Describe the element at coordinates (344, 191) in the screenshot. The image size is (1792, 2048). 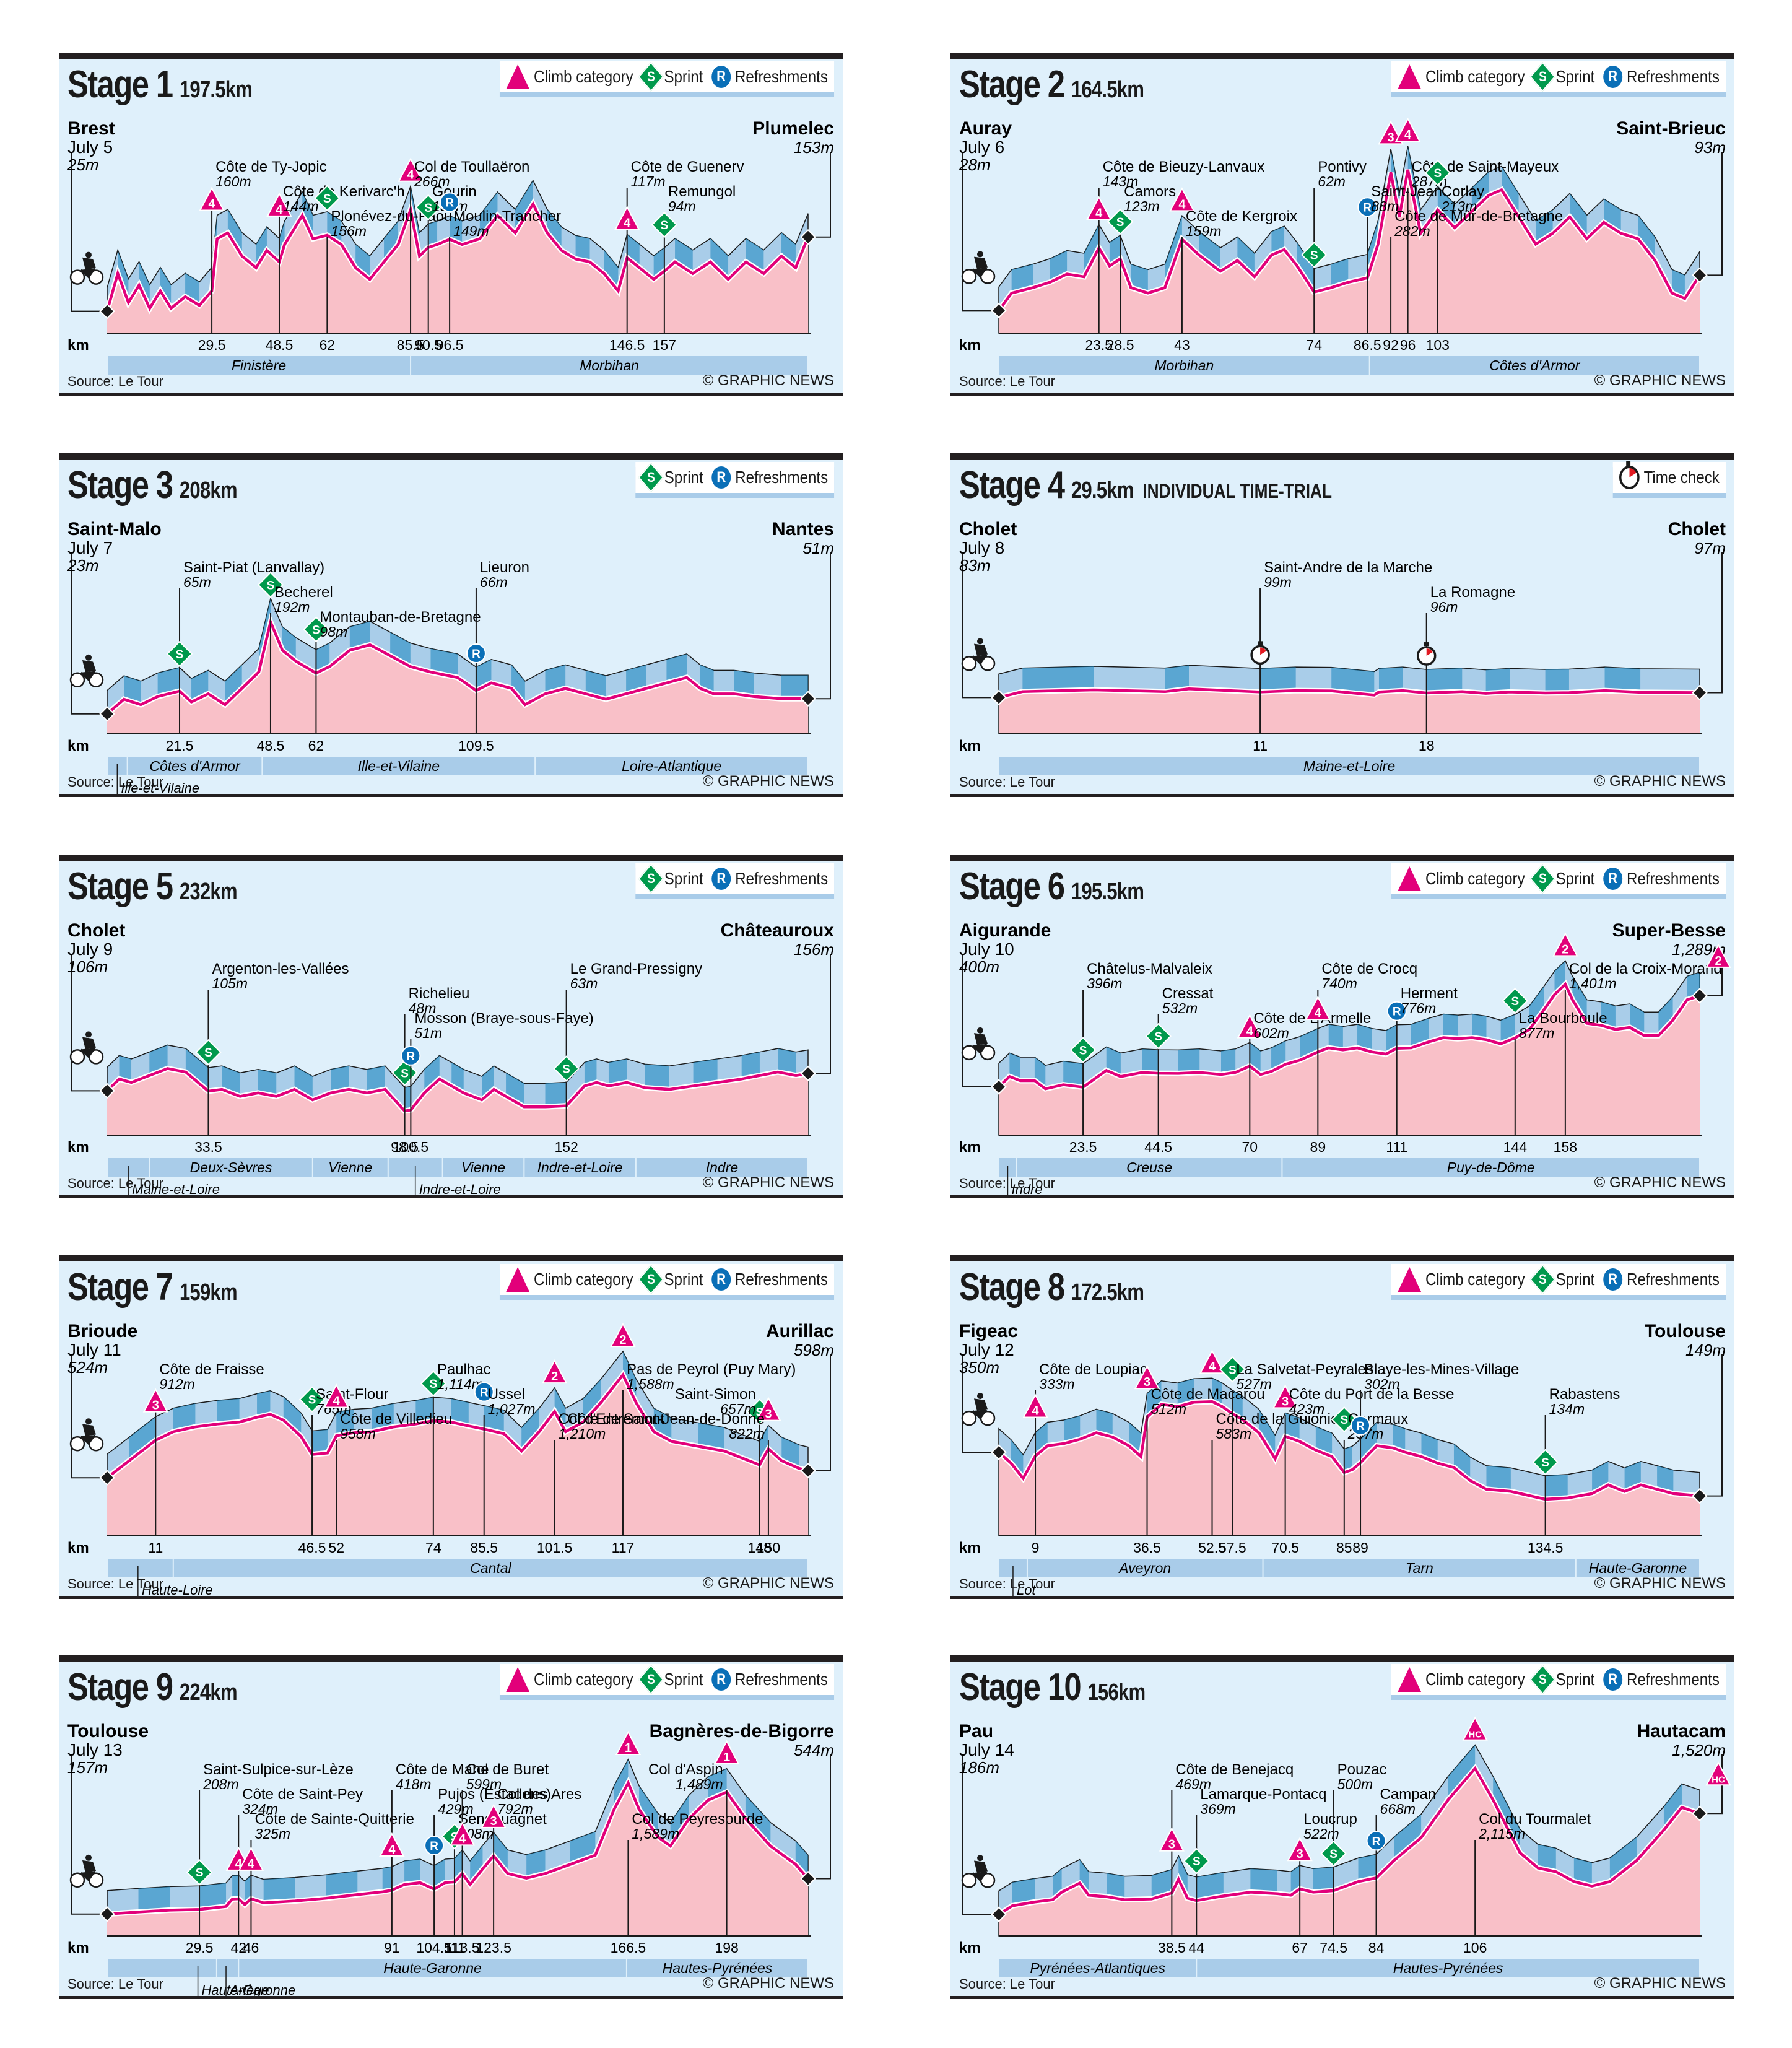
I see `marker-name: Côte de Kerivarc'h` at that location.